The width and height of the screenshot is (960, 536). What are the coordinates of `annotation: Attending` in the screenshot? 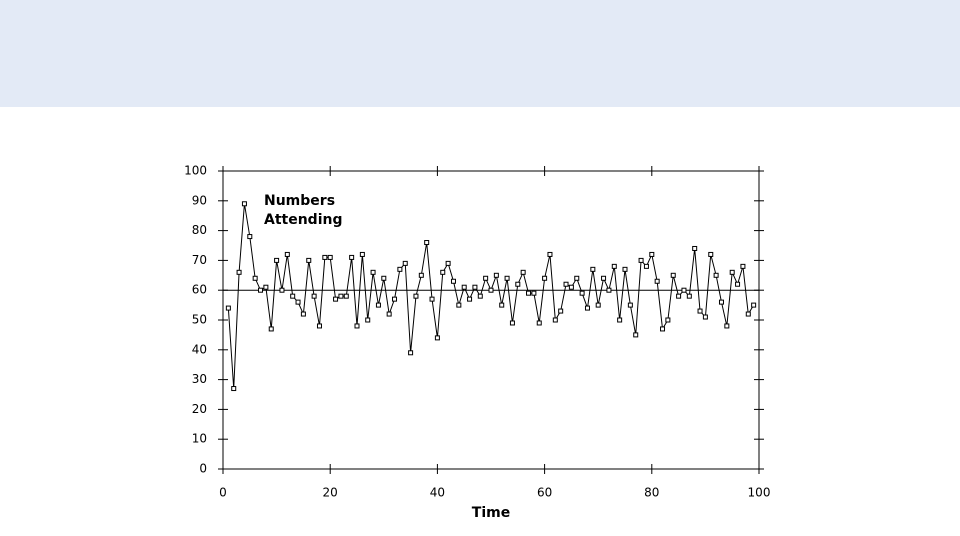 It's located at (303, 220).